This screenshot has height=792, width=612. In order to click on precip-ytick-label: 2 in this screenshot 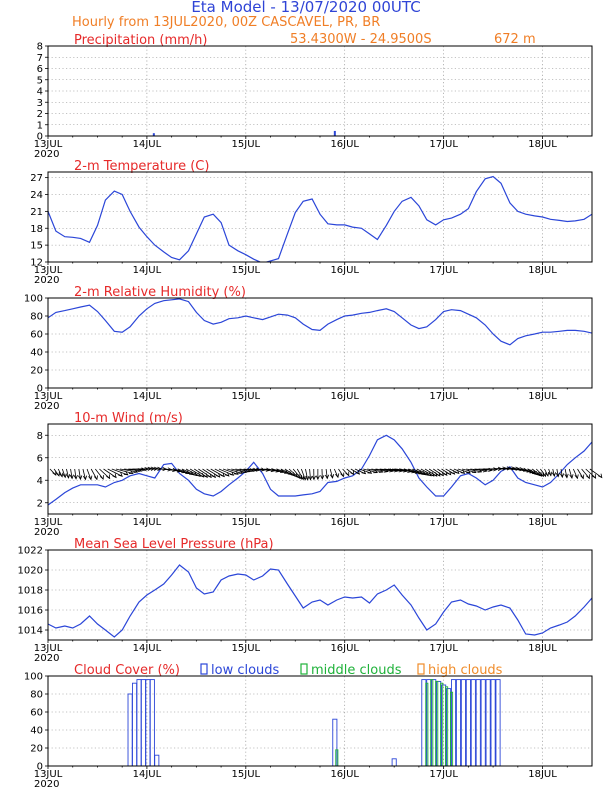, I will do `click(40, 114)`.